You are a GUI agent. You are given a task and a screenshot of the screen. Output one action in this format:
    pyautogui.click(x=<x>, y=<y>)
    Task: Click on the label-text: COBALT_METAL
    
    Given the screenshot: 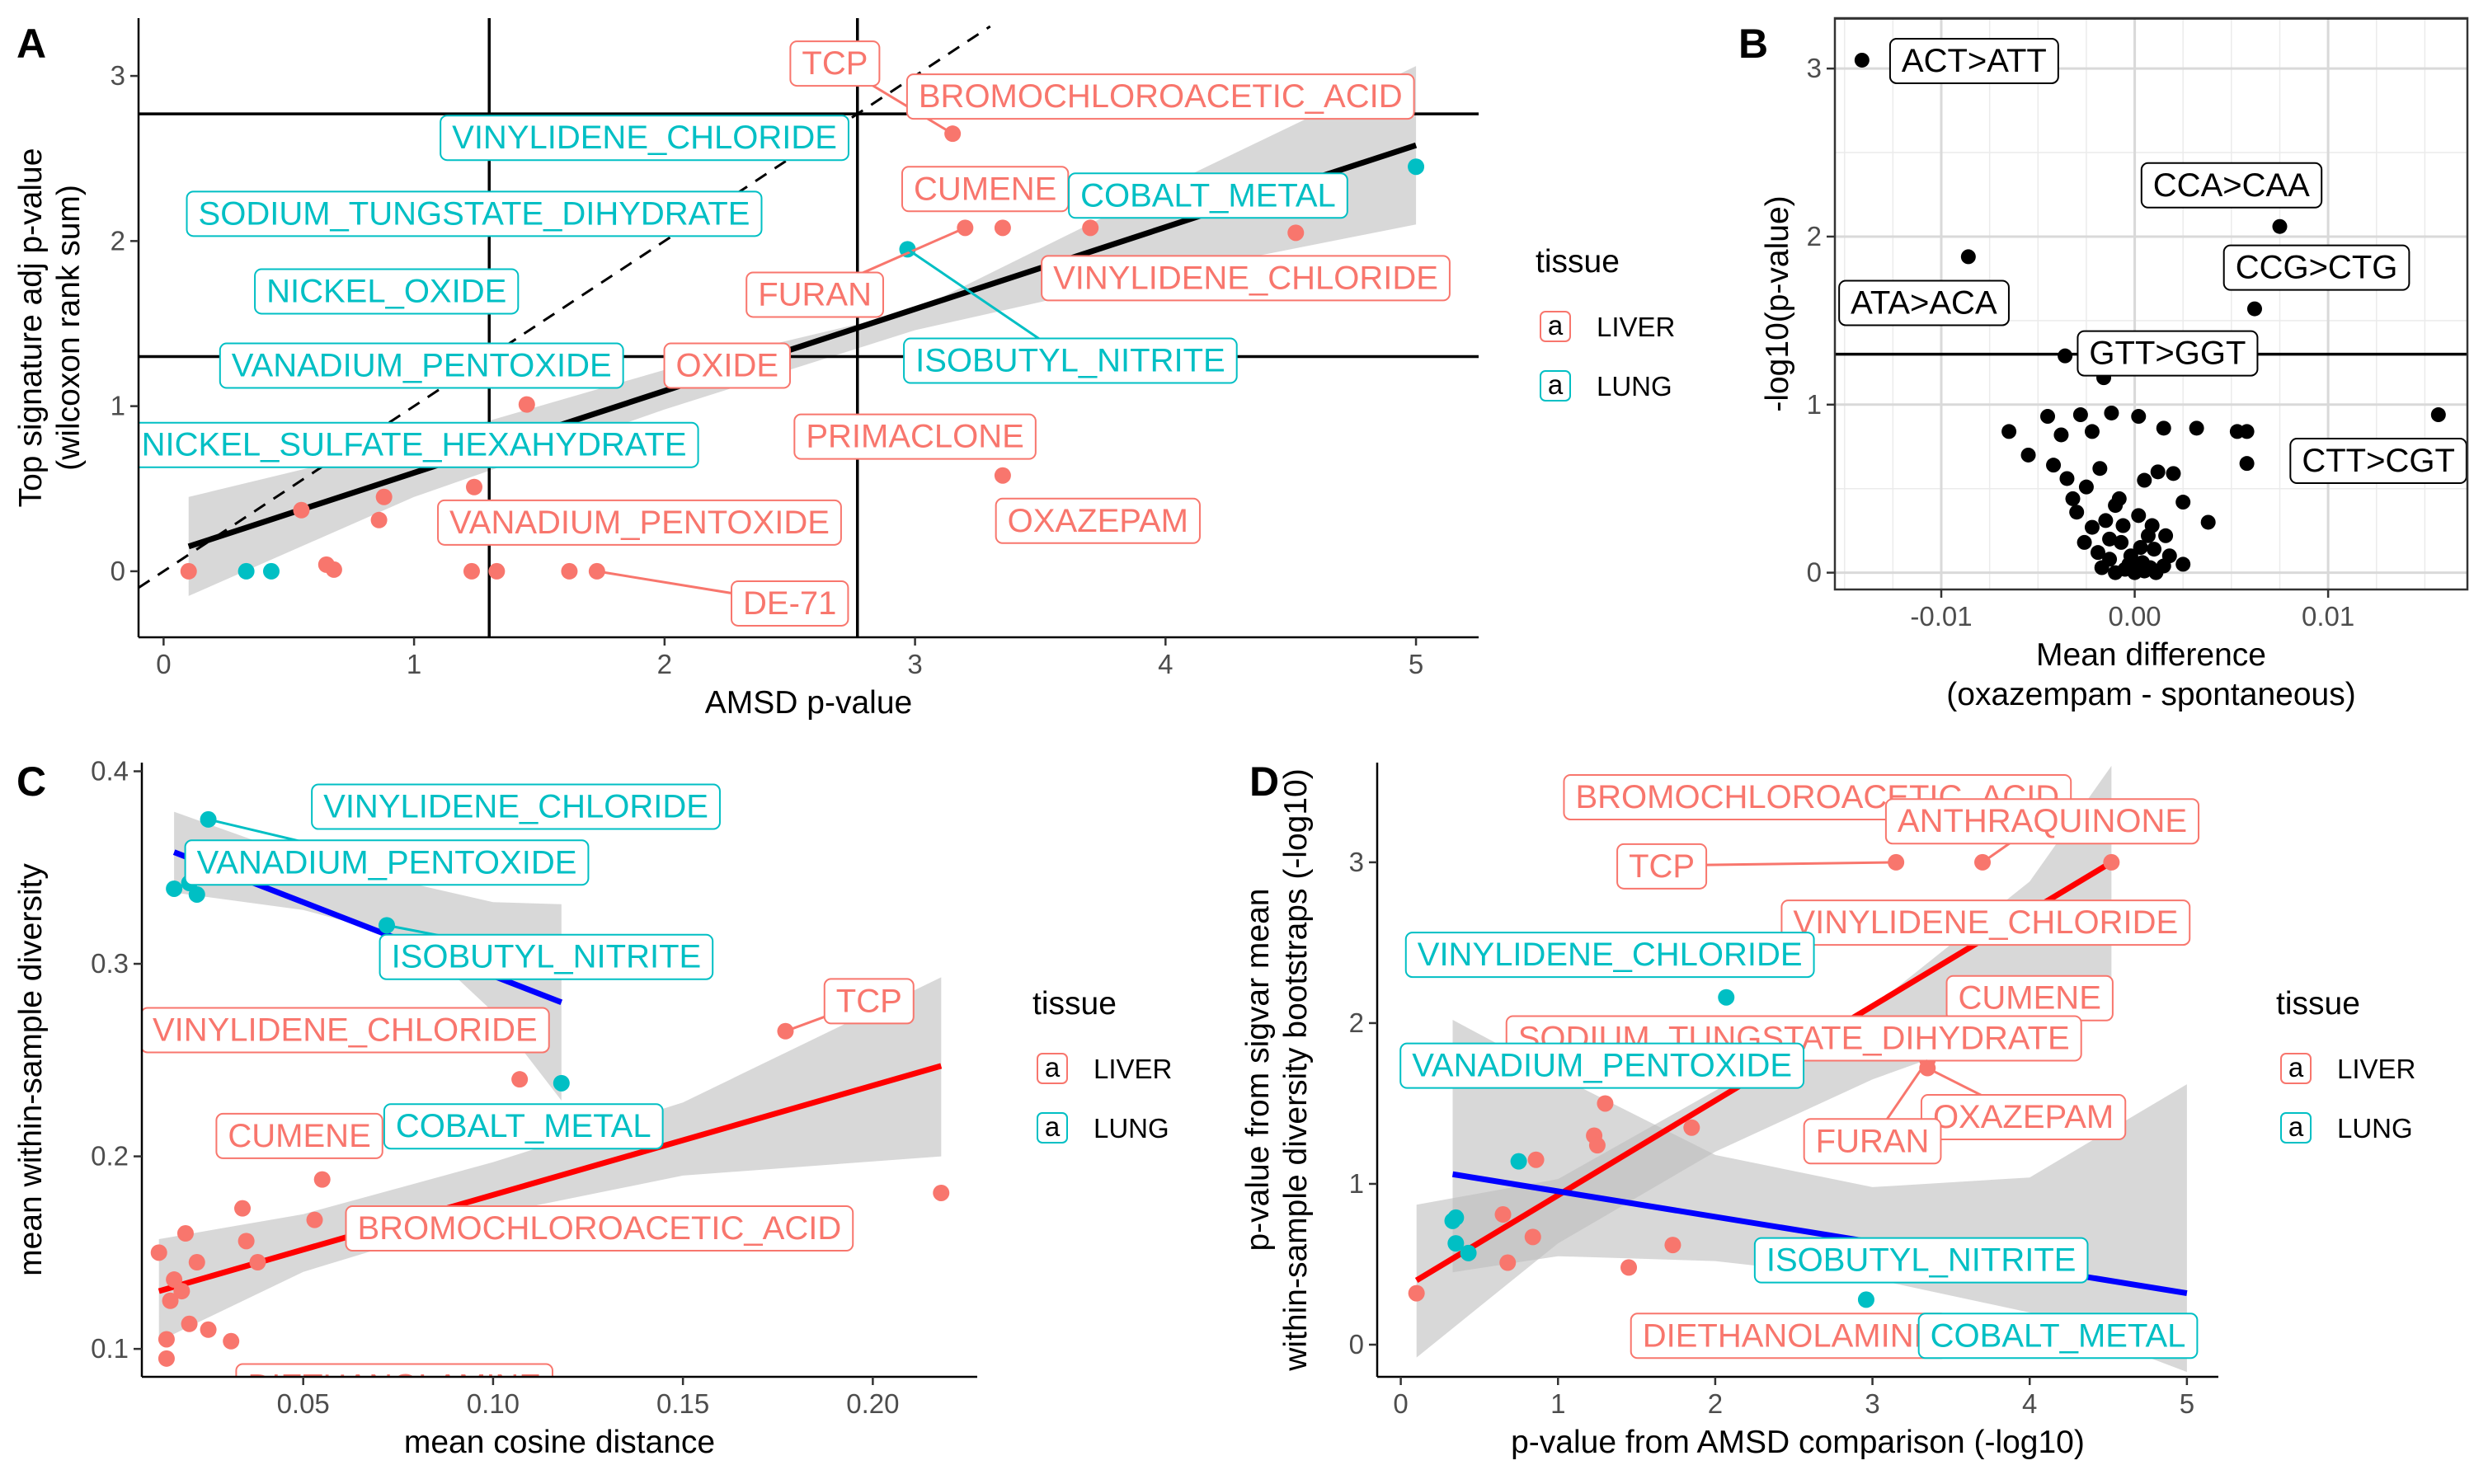 What is the action you would take?
    pyautogui.click(x=1208, y=195)
    